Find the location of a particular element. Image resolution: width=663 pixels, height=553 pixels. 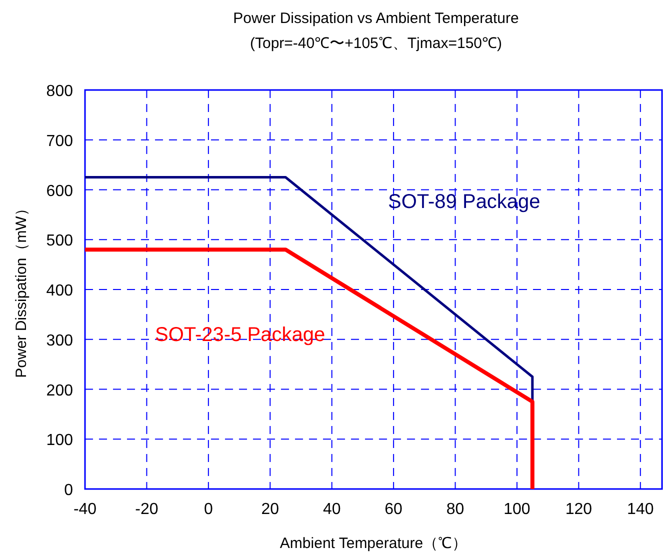

x-tick-label: 60 is located at coordinates (393, 509).